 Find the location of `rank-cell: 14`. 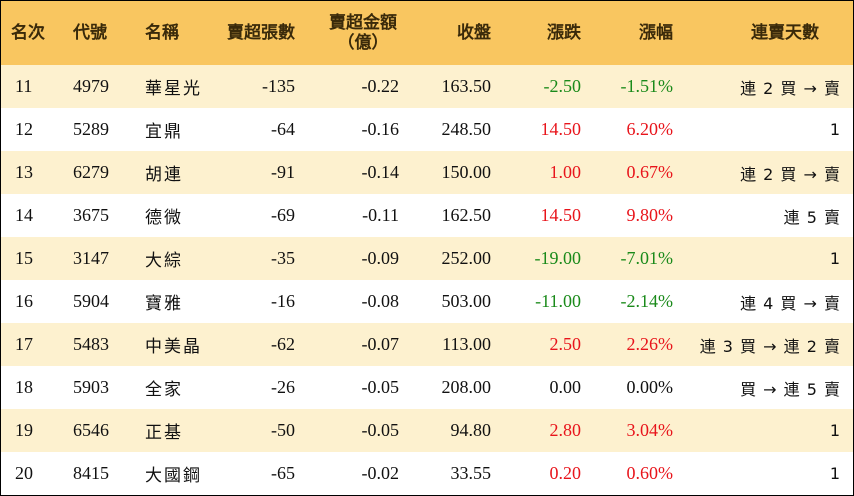

rank-cell: 14 is located at coordinates (24, 215).